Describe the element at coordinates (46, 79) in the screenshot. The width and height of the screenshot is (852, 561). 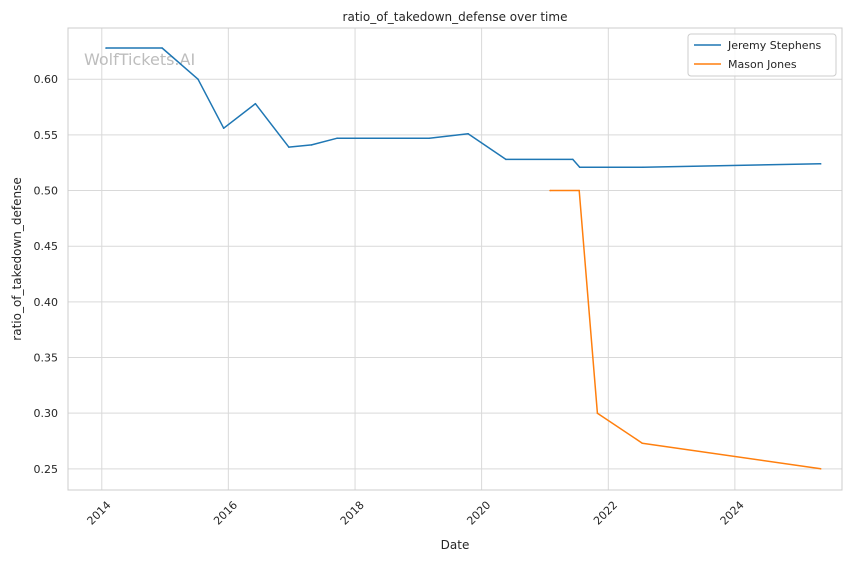
I see `y-tick-label: 0.60` at that location.